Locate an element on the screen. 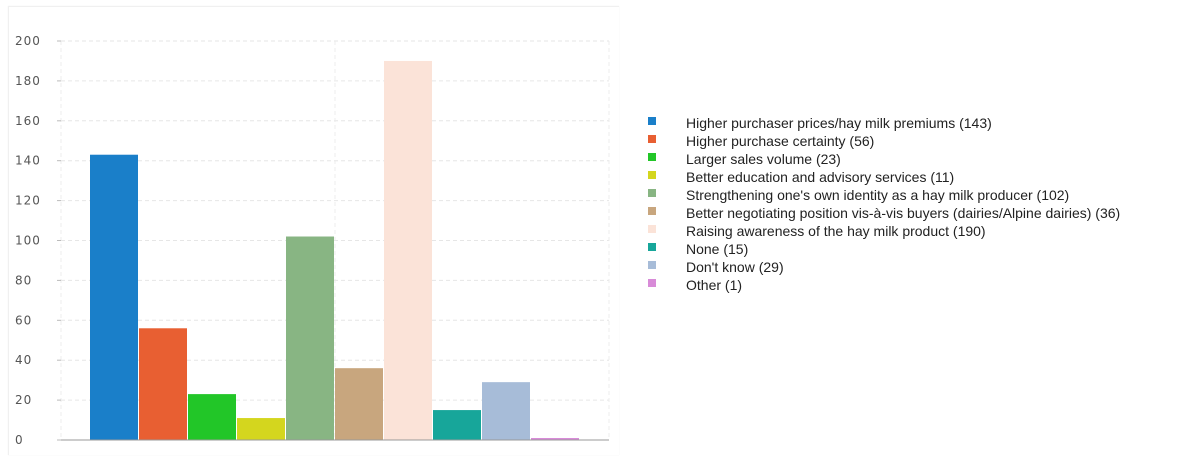 The height and width of the screenshot is (461, 1194). y-tick-label: 120 is located at coordinates (28, 201).